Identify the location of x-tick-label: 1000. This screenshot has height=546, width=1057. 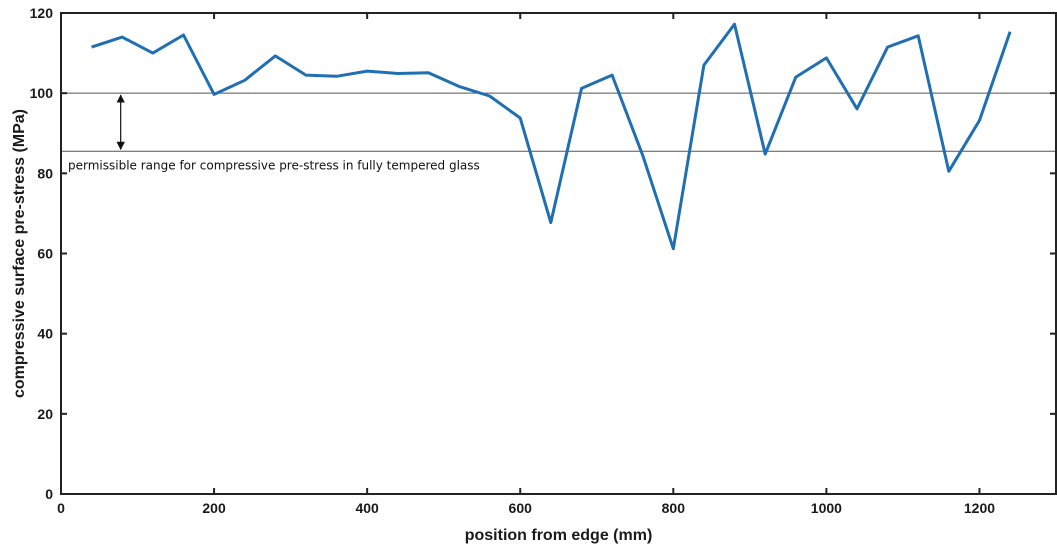
(826, 508).